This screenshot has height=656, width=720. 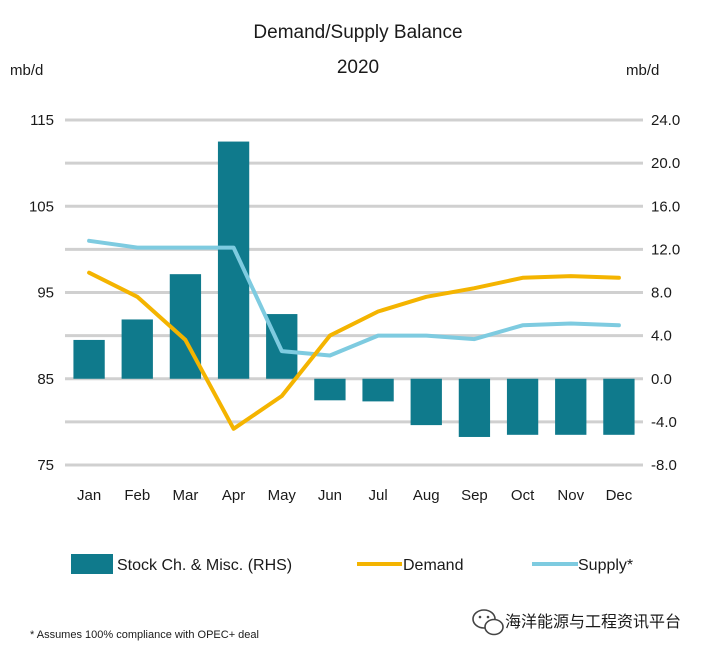 I want to click on category-label: Feb, so click(x=137, y=495).